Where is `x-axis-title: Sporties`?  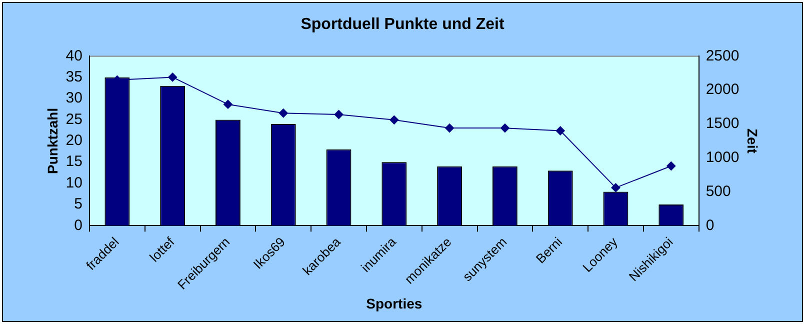
x-axis-title: Sporties is located at coordinates (394, 303).